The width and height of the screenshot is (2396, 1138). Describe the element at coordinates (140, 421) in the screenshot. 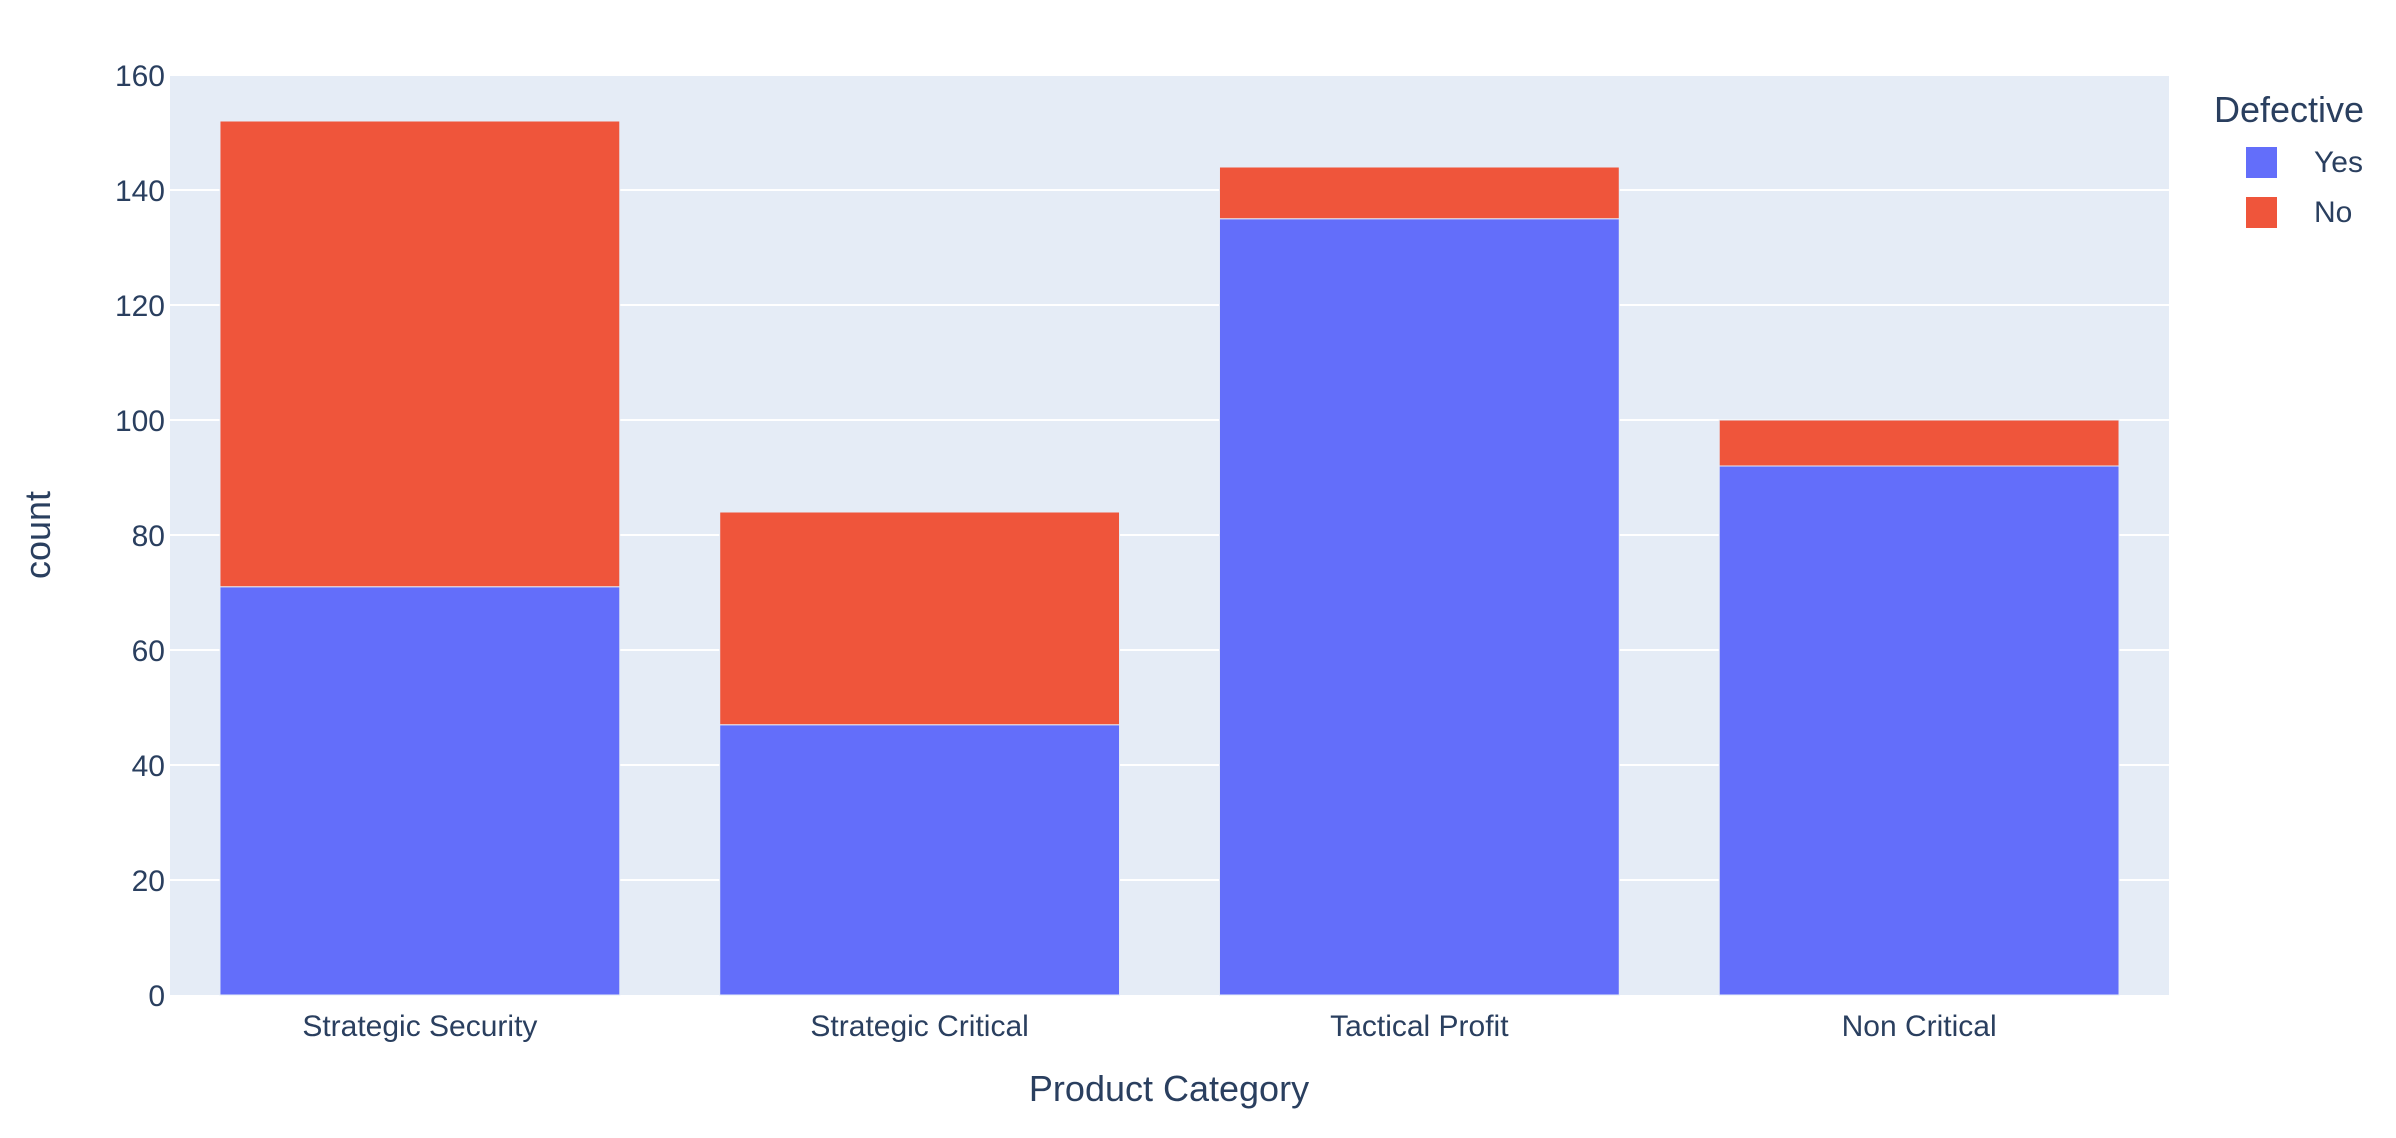

I see `y-tick-label: 100` at that location.